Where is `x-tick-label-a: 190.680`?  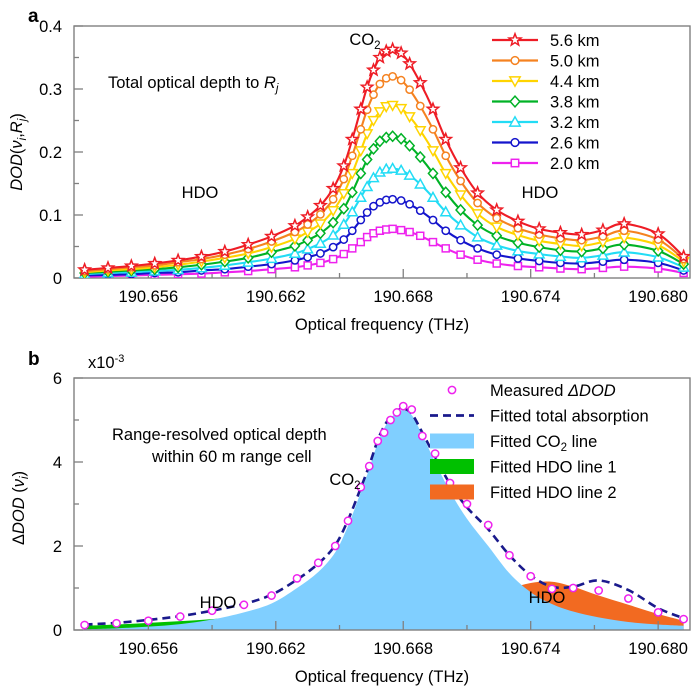
x-tick-label-a: 190.680 is located at coordinates (658, 297).